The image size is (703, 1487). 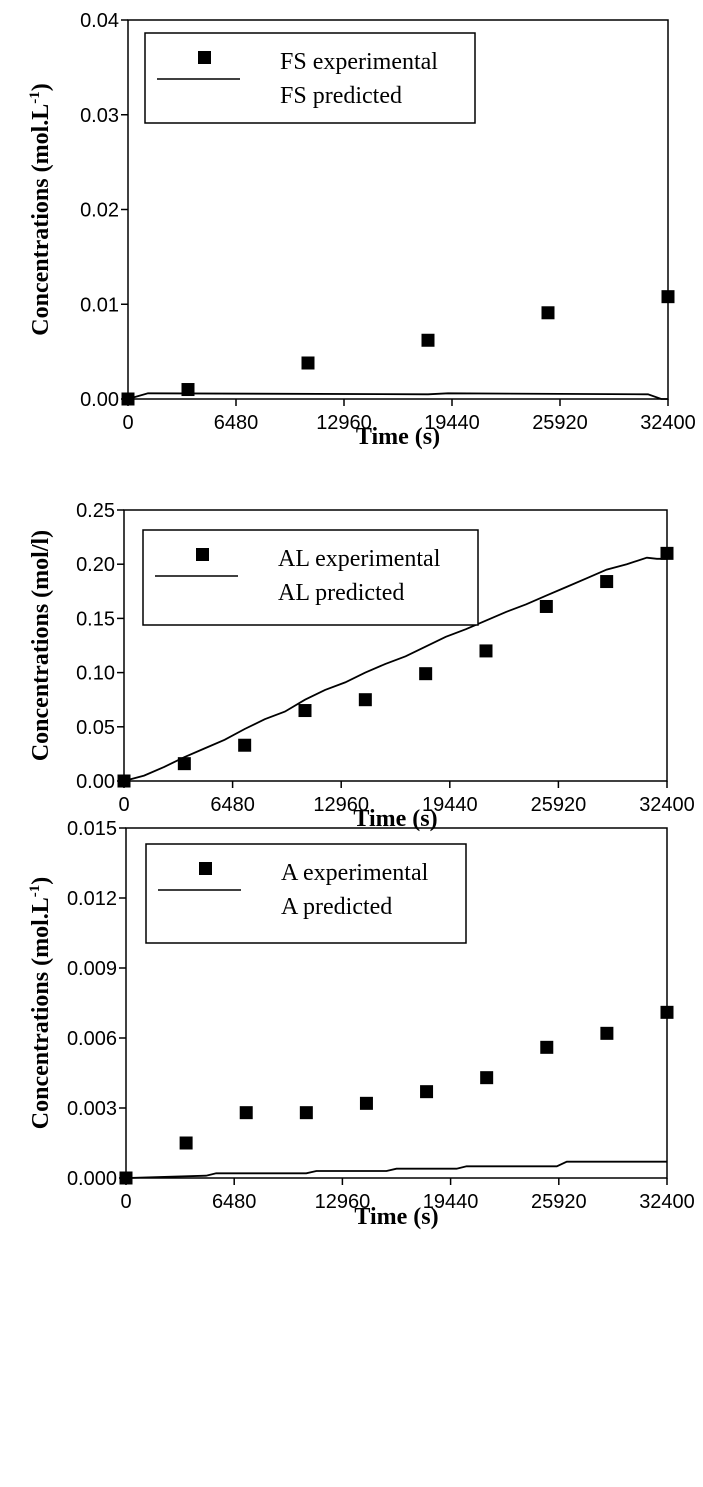 What do you see at coordinates (92, 969) in the screenshot?
I see `y-tick-label: 0.009` at bounding box center [92, 969].